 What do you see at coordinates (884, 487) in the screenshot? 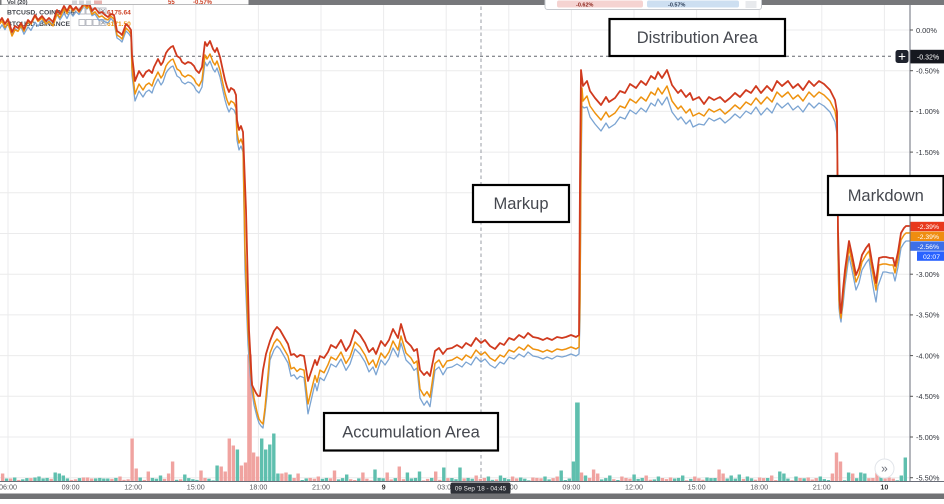
I see `svg-text: 10` at bounding box center [884, 487].